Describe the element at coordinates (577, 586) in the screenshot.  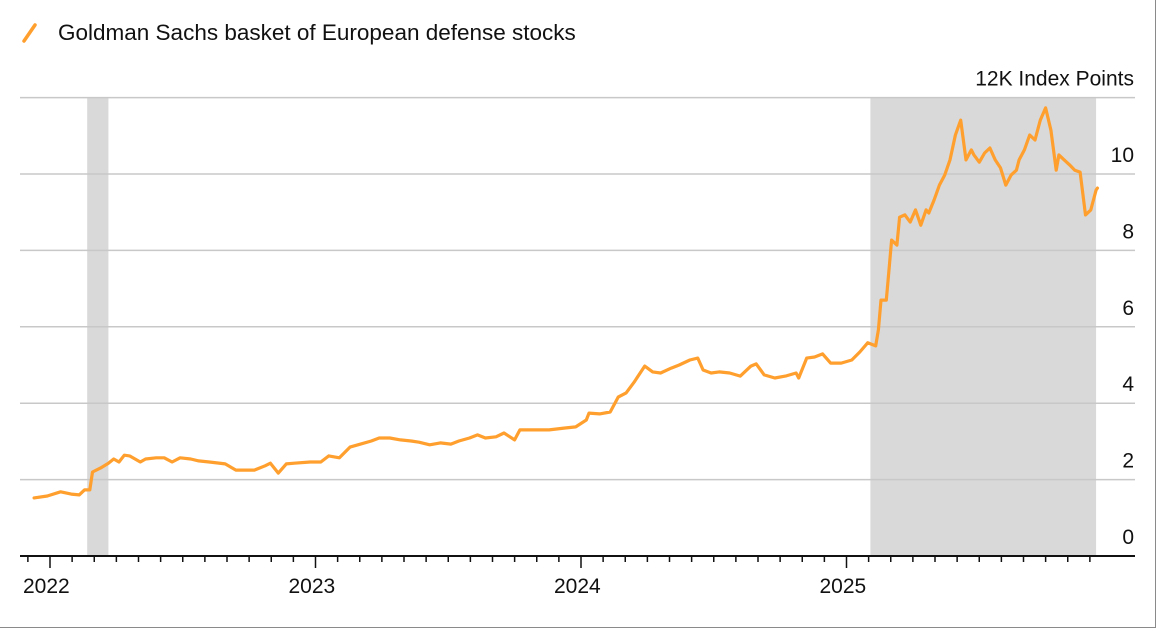
I see `x-tick-label: 2024` at that location.